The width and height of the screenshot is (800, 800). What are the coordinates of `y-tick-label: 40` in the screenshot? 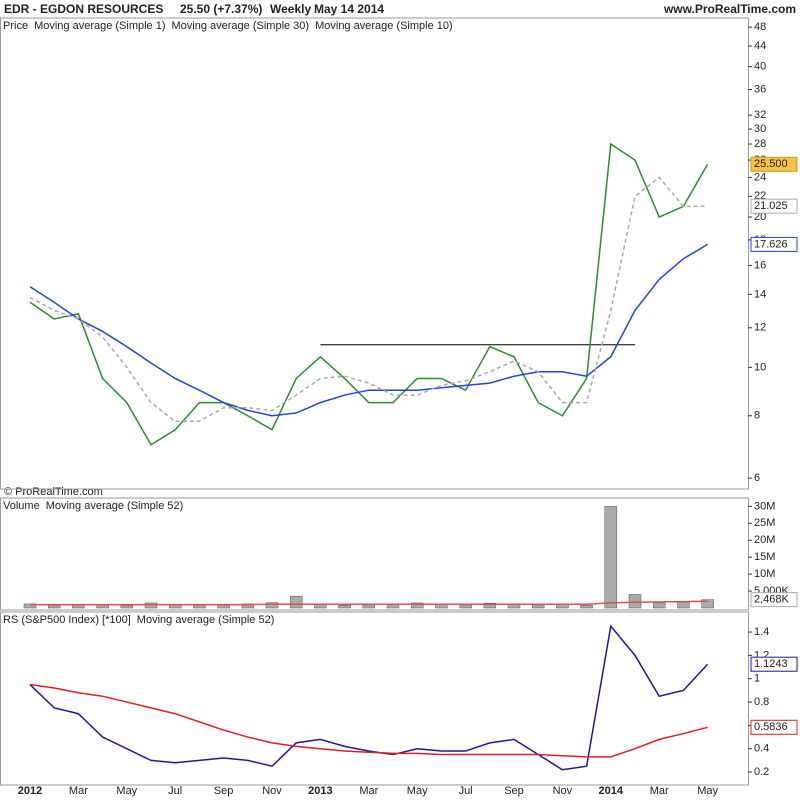 It's located at (760, 67).